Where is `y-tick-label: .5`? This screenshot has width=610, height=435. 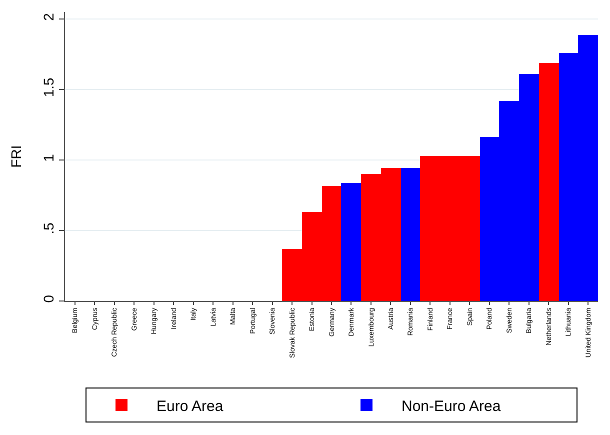 y-tick-label: .5 is located at coordinates (48, 228).